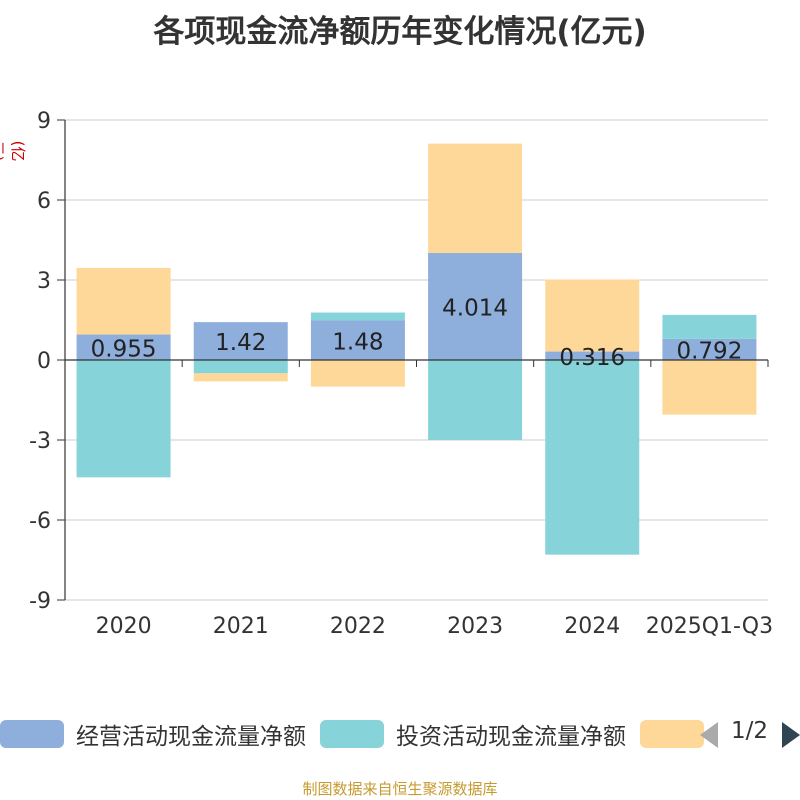  What do you see at coordinates (709, 735) in the screenshot?
I see `legend-prev-page-icon` at bounding box center [709, 735].